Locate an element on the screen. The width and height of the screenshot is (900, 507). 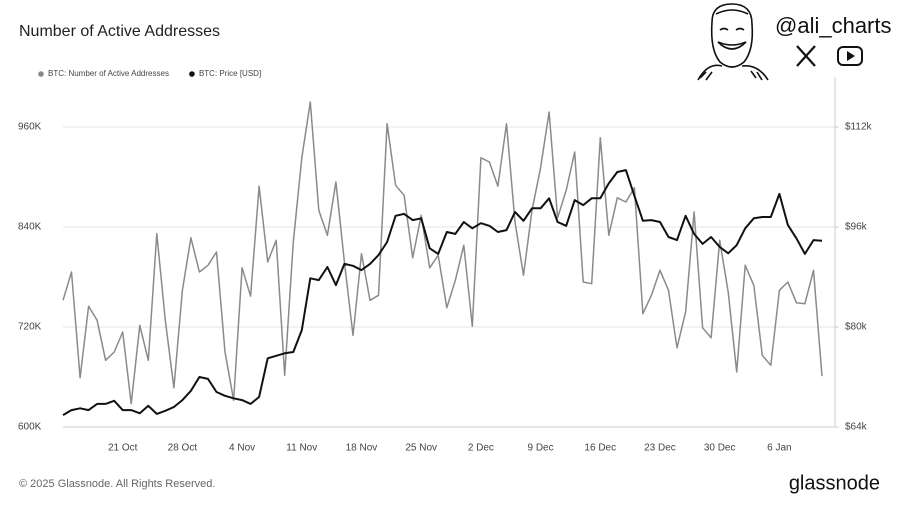
y-tick-label: 960K is located at coordinates (30, 127).